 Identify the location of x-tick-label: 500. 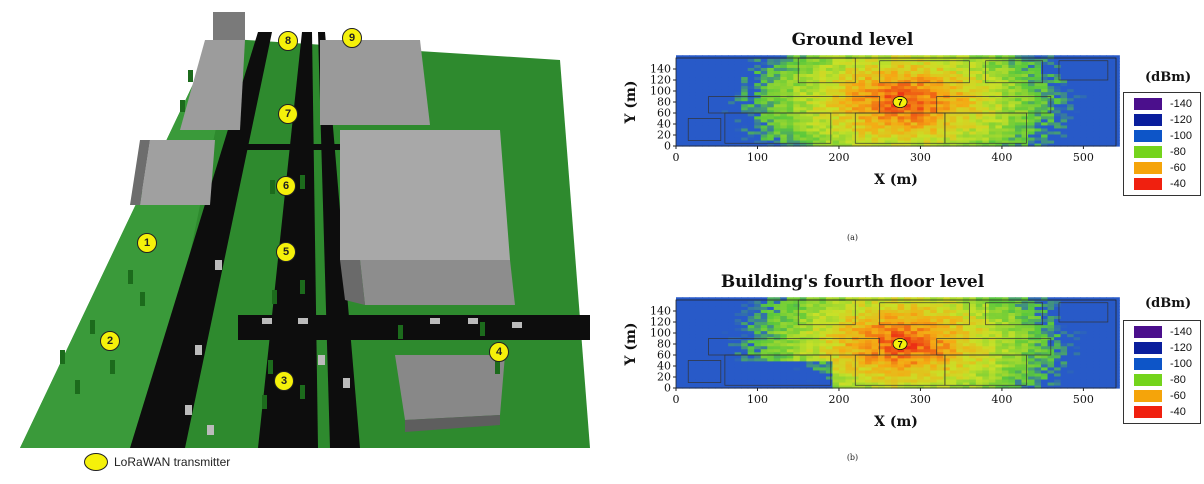
(1083, 399).